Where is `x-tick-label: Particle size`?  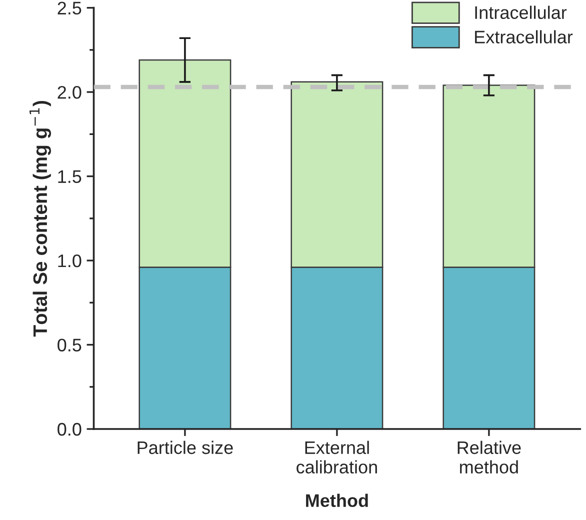
x-tick-label: Particle size is located at coordinates (185, 447).